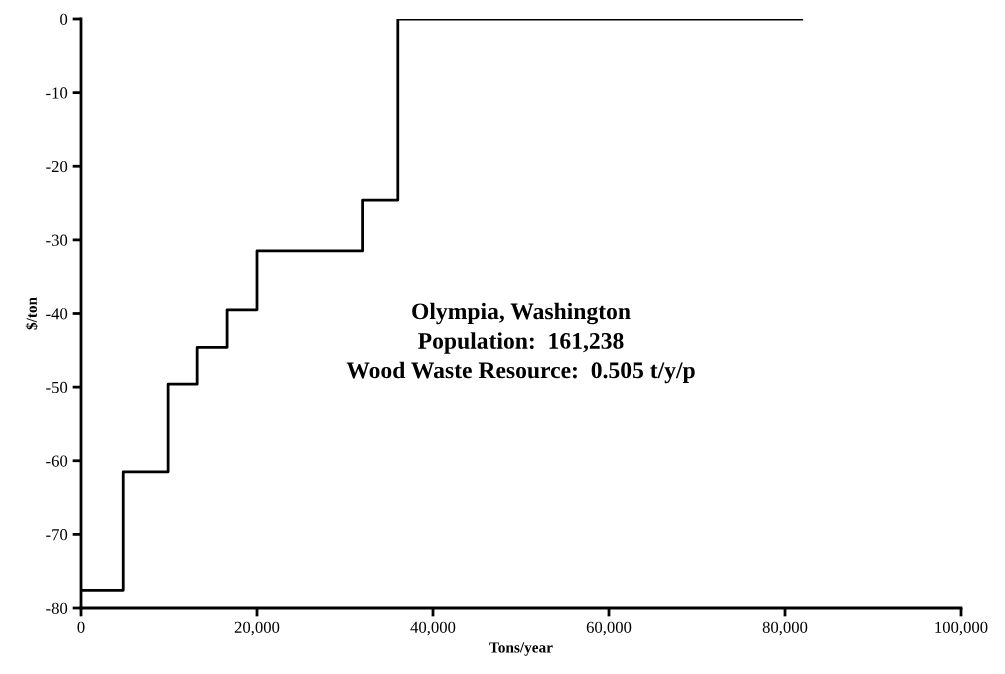 The image size is (1005, 674). What do you see at coordinates (57, 387) in the screenshot?
I see `y-tick-label: -50` at bounding box center [57, 387].